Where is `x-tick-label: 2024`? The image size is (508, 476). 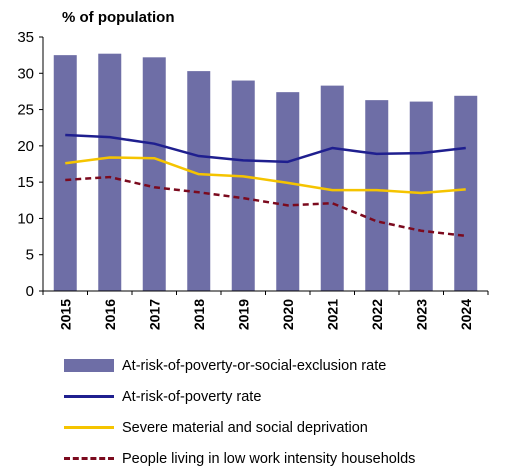
x-tick-label: 2024 is located at coordinates (466, 314).